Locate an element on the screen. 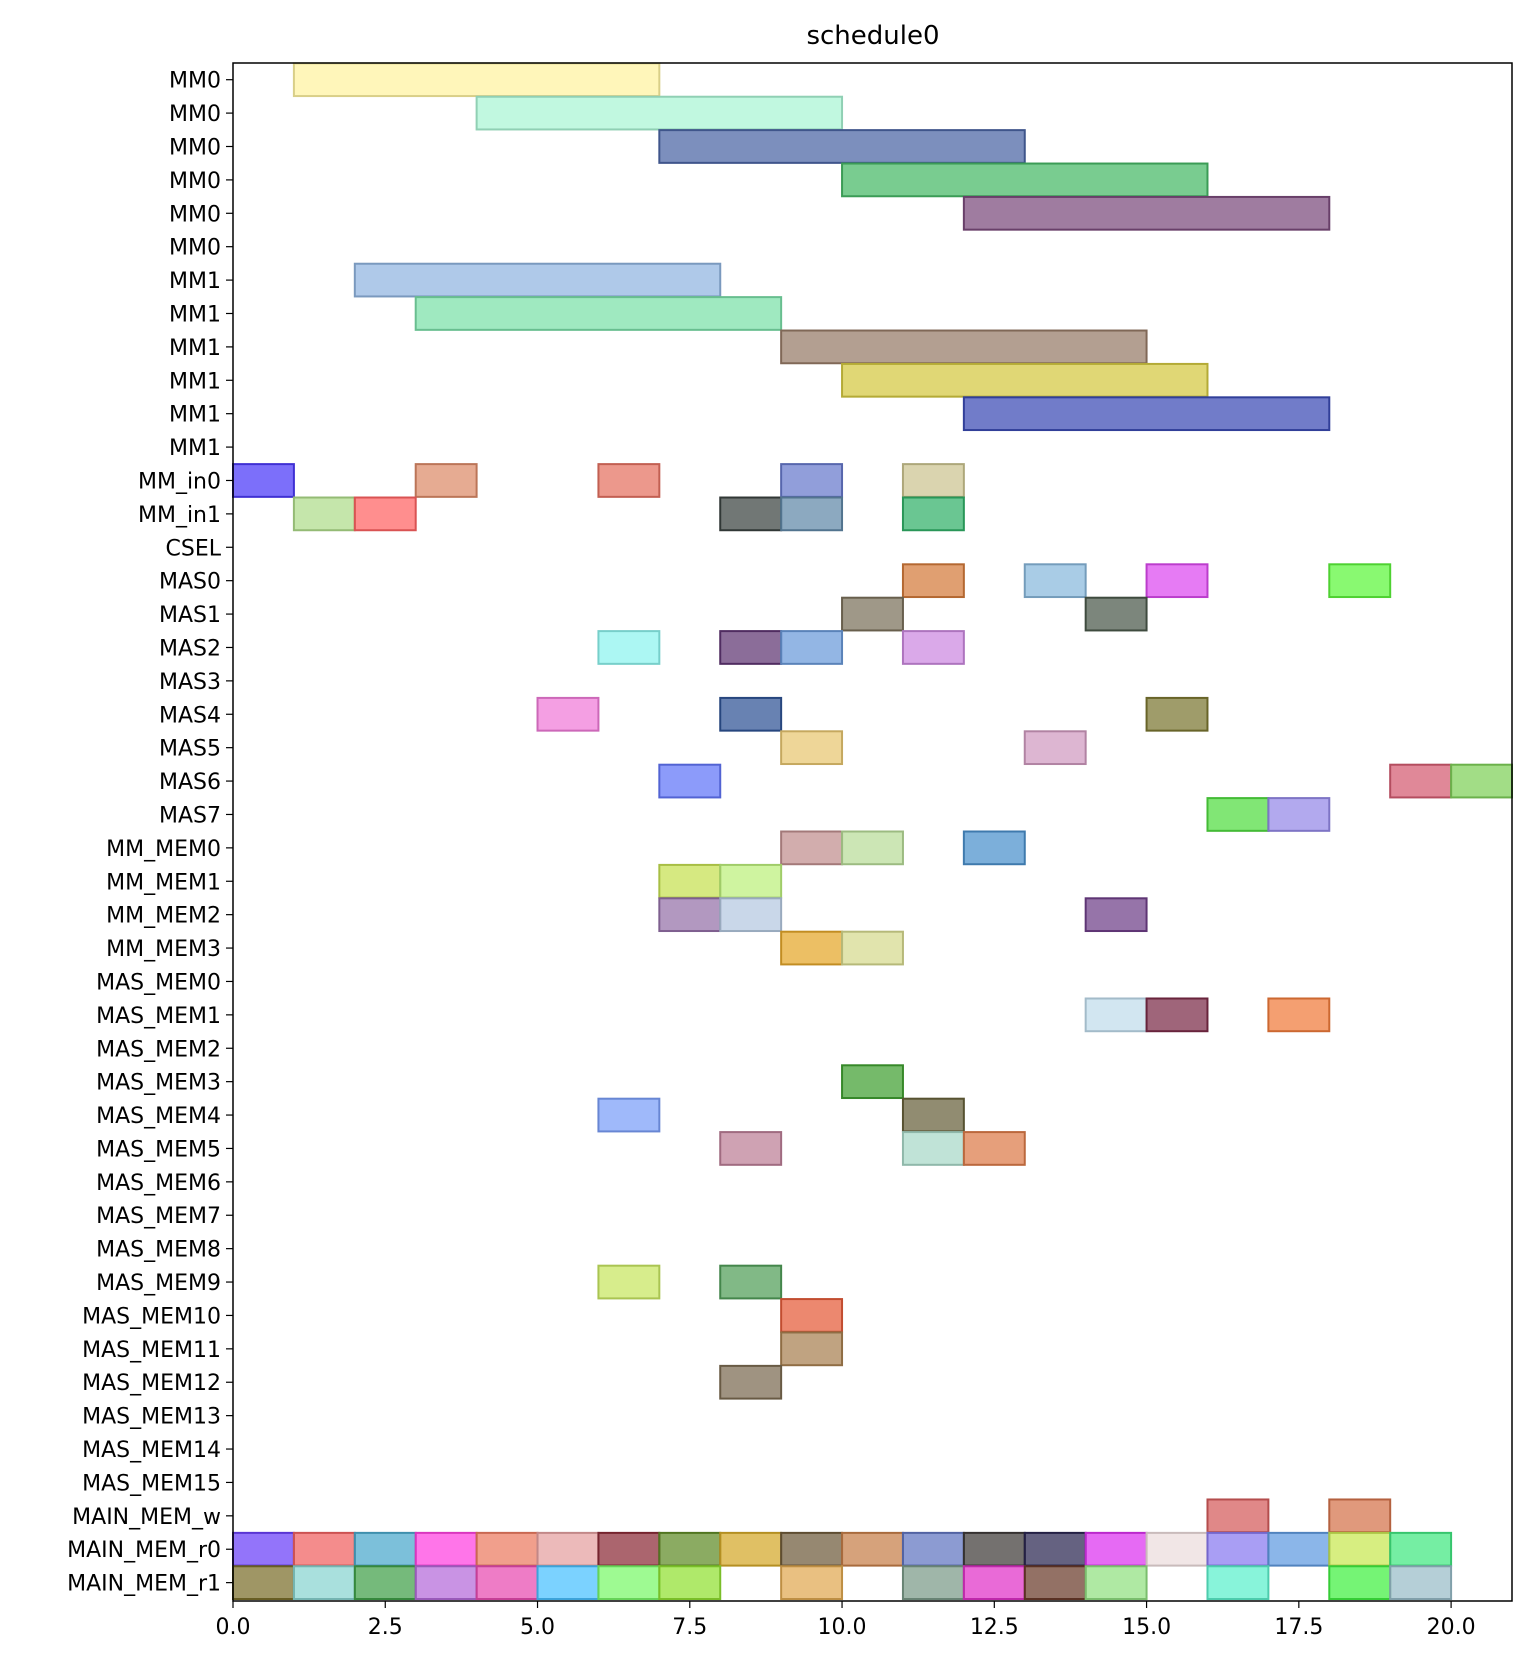  y-tick-label: MAS_MEM7 is located at coordinates (158, 1216).